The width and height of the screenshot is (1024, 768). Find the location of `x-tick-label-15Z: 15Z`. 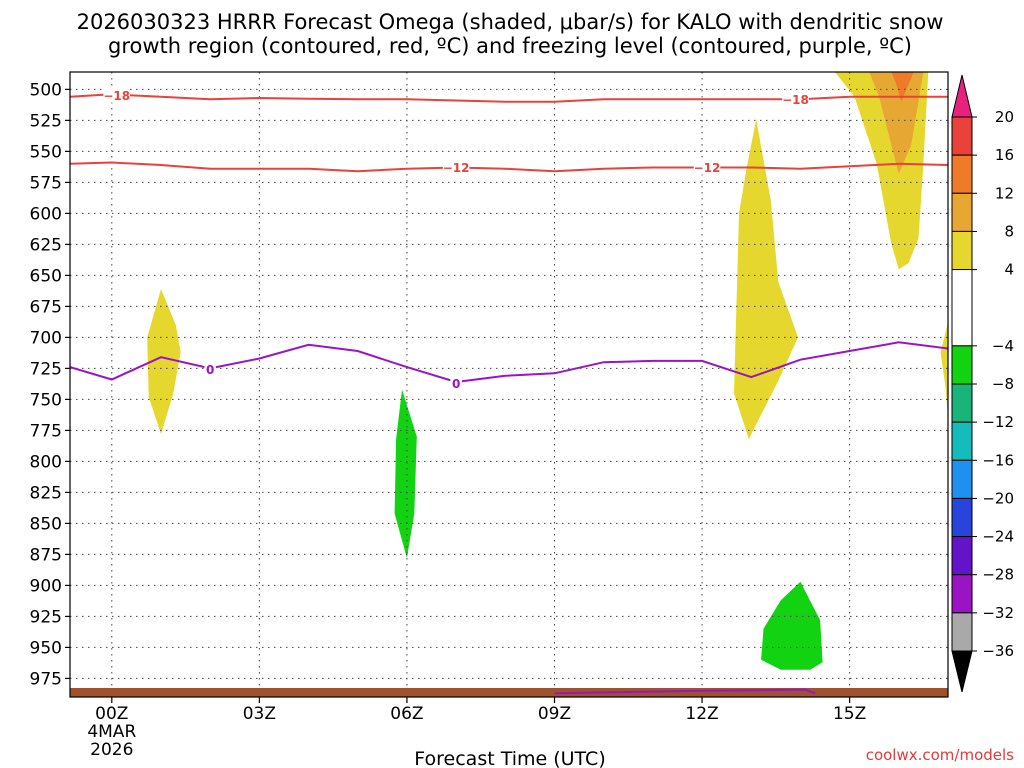

x-tick-label-15Z: 15Z is located at coordinates (849, 714).